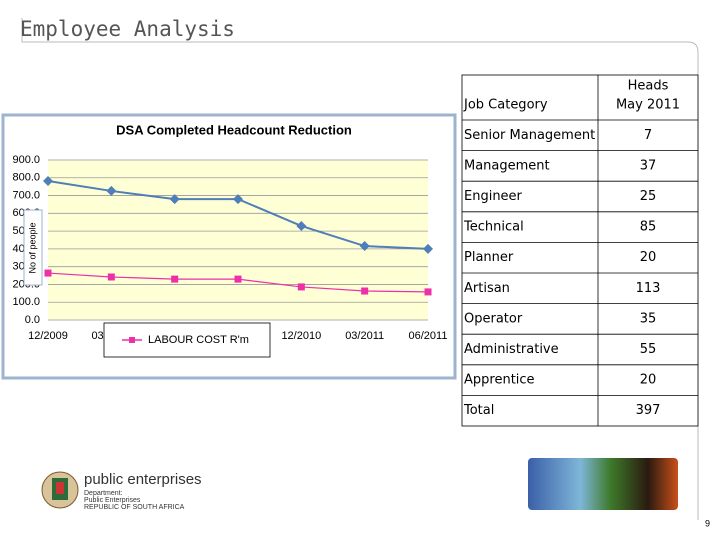 The image size is (720, 540). I want to click on brand: public enterprises, so click(143, 479).